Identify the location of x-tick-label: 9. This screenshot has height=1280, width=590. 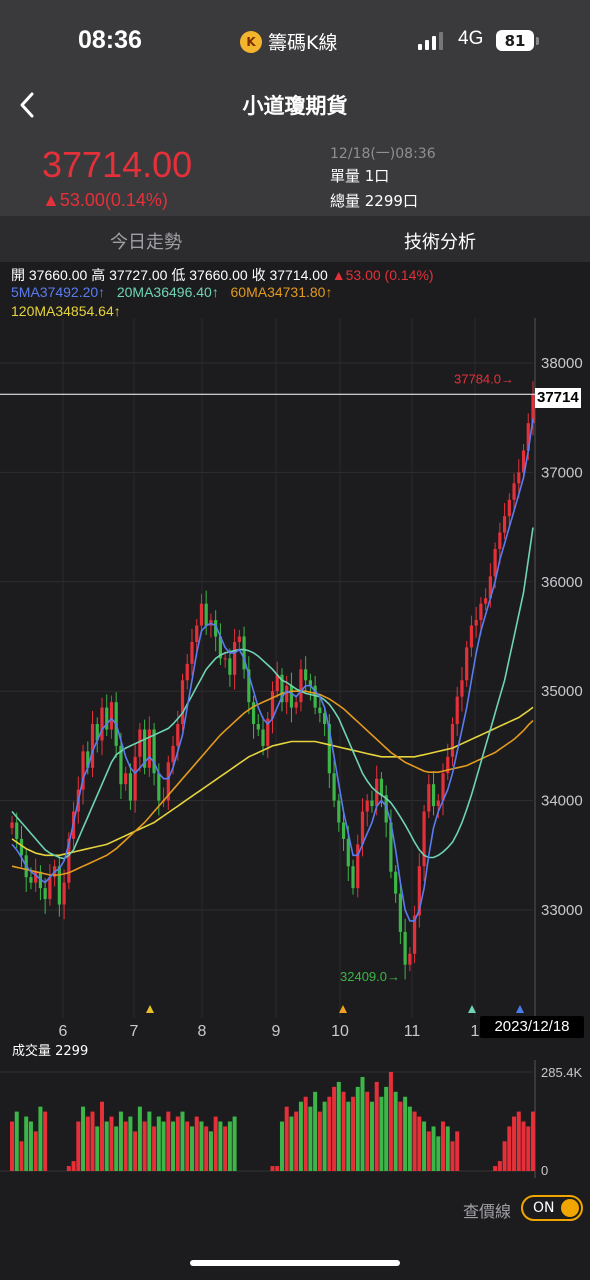
(276, 1030).